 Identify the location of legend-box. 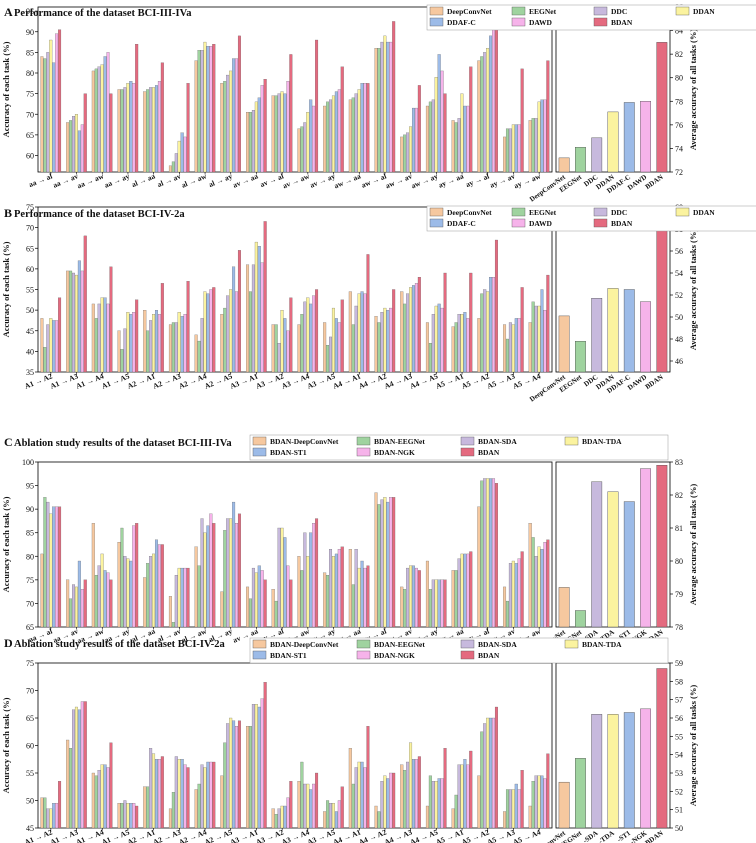
(459, 447).